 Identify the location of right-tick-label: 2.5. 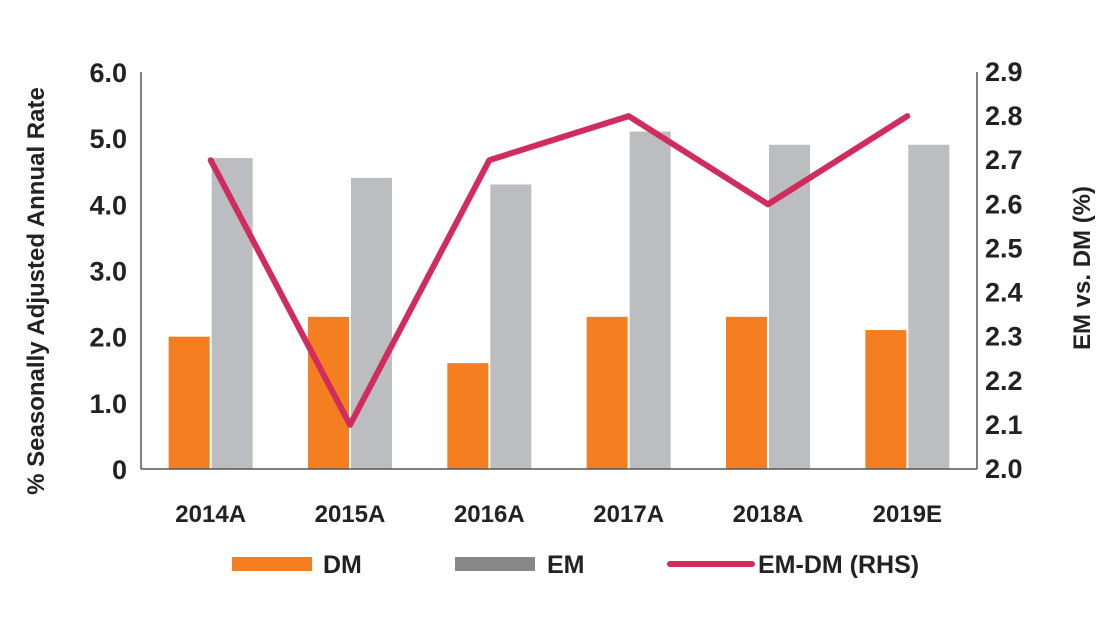
(1004, 248).